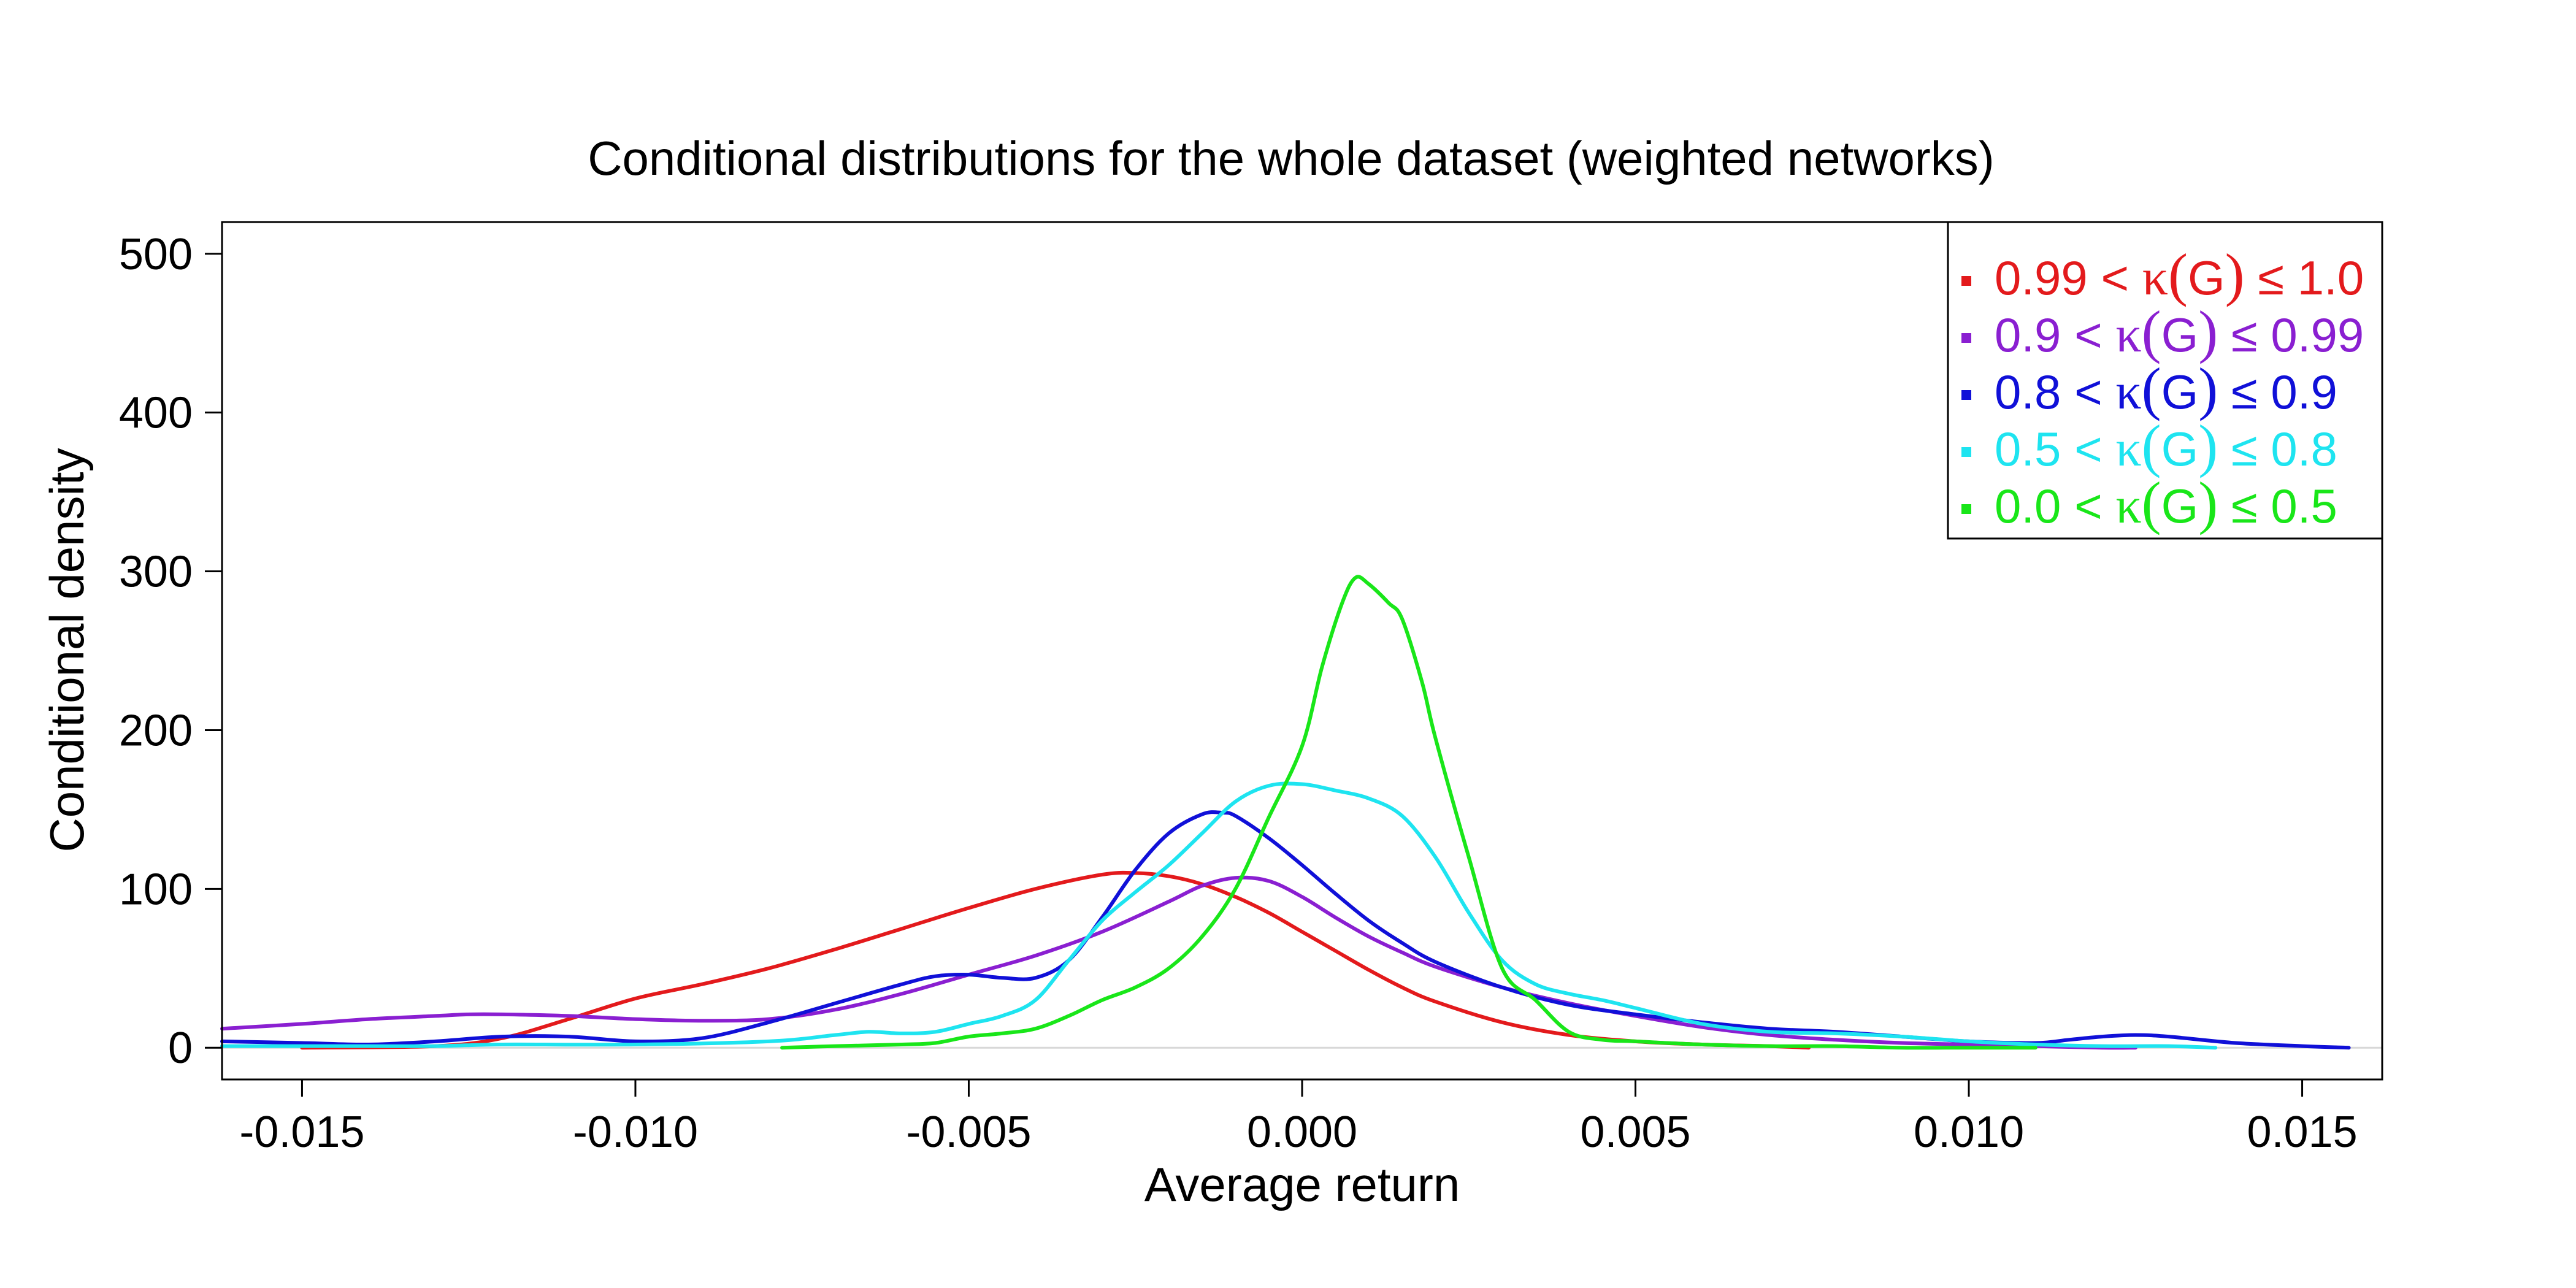 The width and height of the screenshot is (2576, 1288). What do you see at coordinates (2179, 274) in the screenshot?
I see `legend-entry-label: 0.99 < κ(G) ≤ 1.0` at bounding box center [2179, 274].